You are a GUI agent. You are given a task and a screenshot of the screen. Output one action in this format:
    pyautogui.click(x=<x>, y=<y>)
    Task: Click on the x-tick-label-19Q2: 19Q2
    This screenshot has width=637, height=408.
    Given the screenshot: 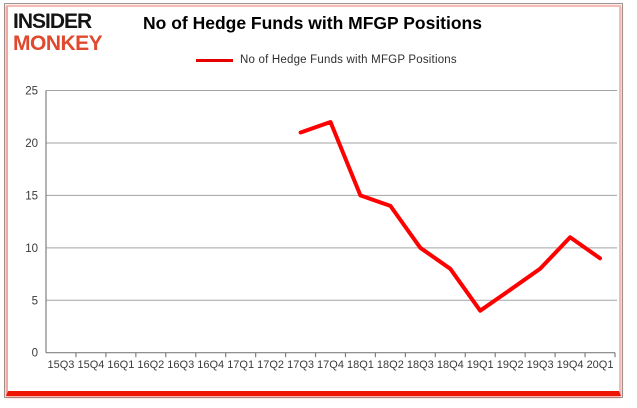 What is the action you would take?
    pyautogui.click(x=510, y=365)
    